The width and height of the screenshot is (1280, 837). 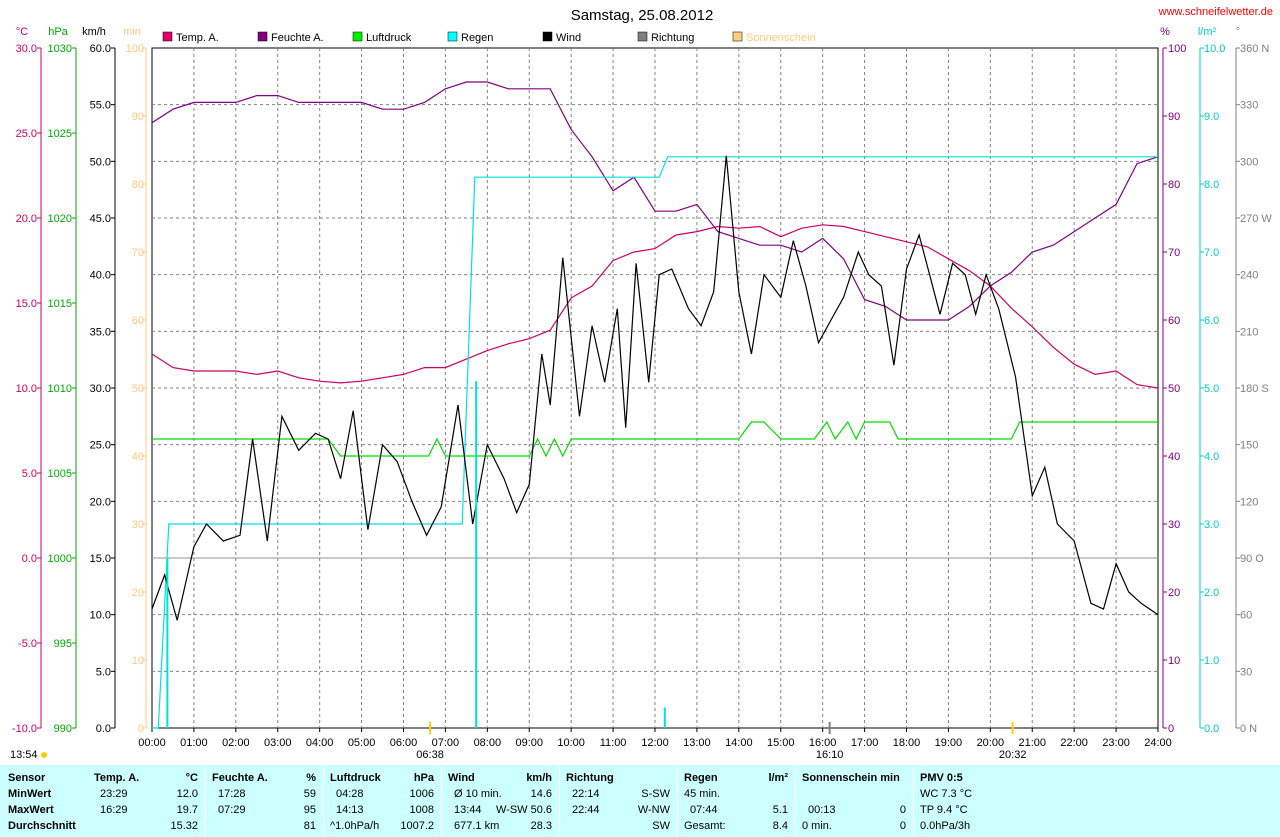 I want to click on rain-axis-tick-label: 4.0, so click(x=1211, y=457).